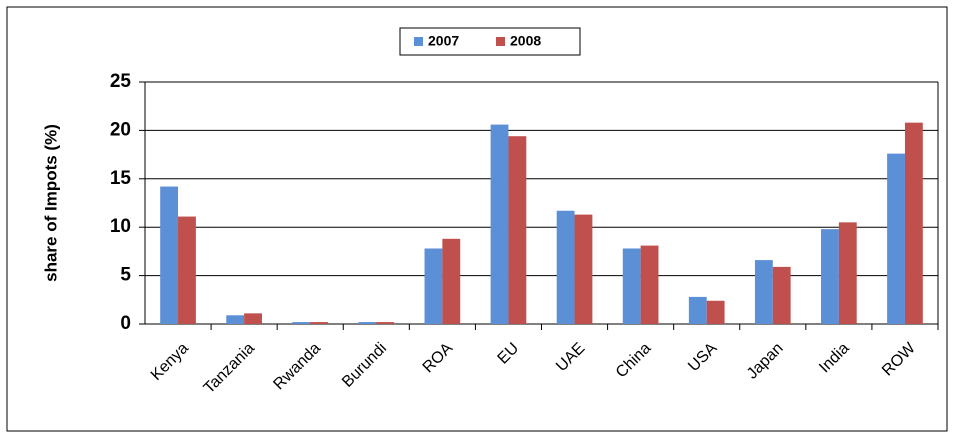  I want to click on y-tick-label: 0, so click(125, 323).